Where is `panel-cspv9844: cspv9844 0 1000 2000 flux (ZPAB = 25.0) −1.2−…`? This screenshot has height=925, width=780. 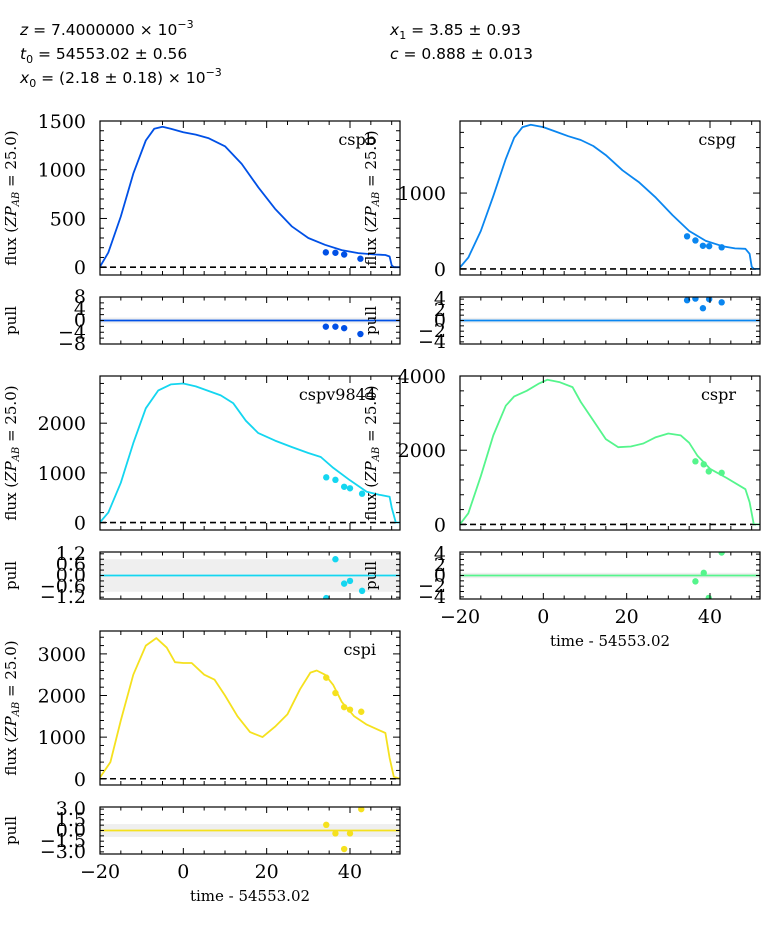 panel-cspv9844: cspv9844 0 1000 2000 flux (ZPAB = 25.0) −1.2−… is located at coordinates (201, 491).